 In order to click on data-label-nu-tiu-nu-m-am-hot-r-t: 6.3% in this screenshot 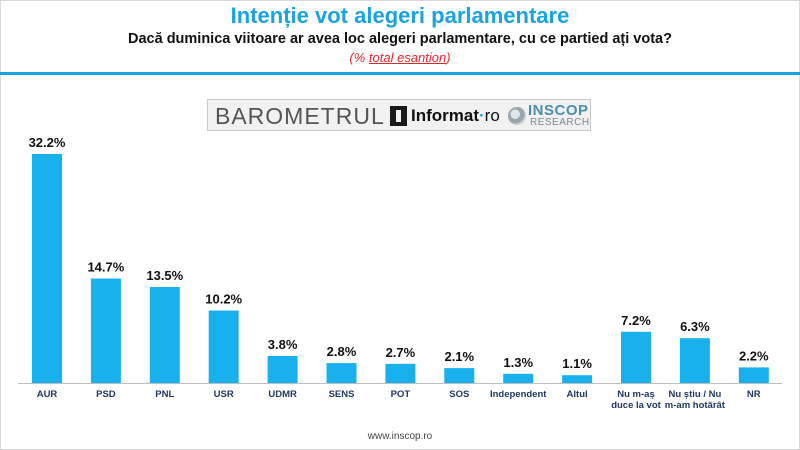, I will do `click(695, 326)`.